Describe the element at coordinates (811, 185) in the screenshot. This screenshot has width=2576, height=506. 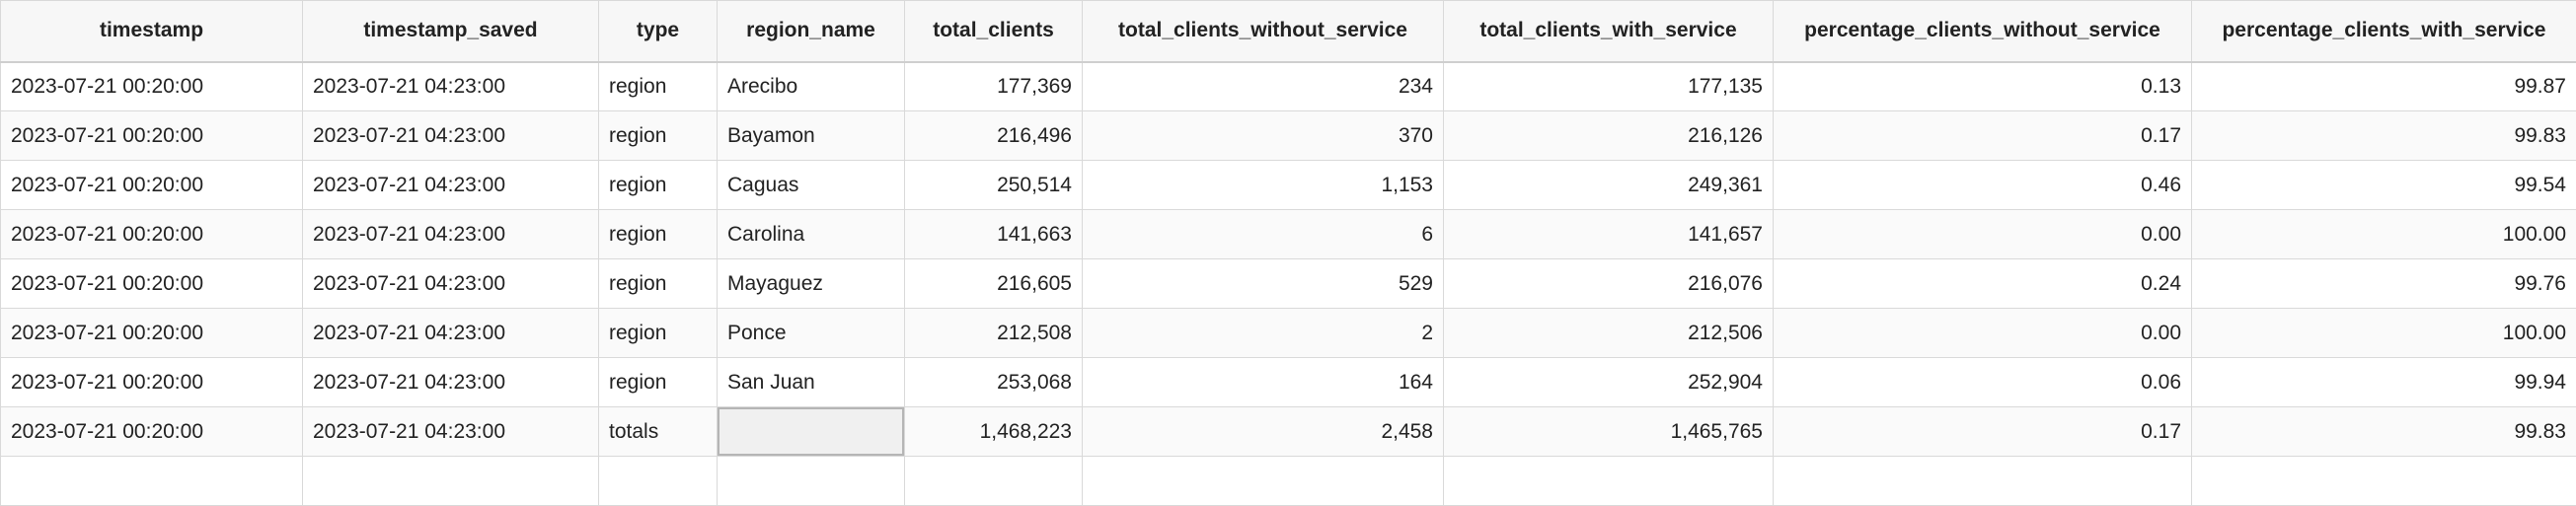
I see `cell-region-name: Caguas` at that location.